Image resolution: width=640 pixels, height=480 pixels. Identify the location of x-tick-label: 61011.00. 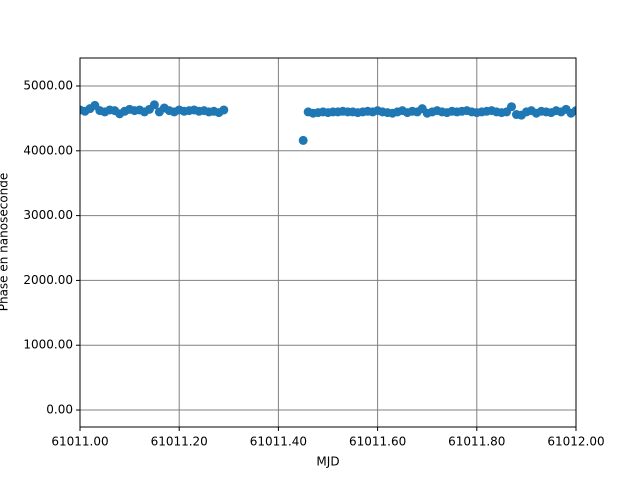
(79, 442).